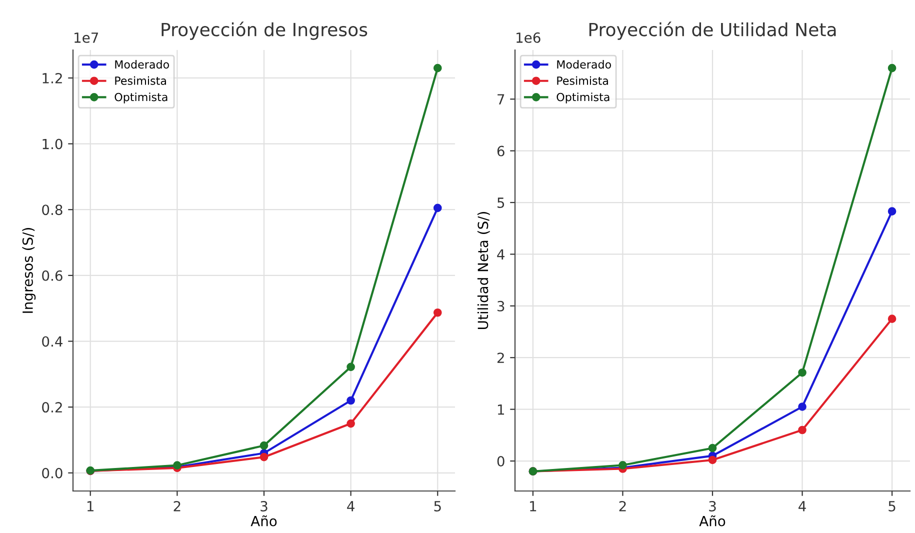 The width and height of the screenshot is (915, 533). I want to click on y-tick-label: 7, so click(501, 99).